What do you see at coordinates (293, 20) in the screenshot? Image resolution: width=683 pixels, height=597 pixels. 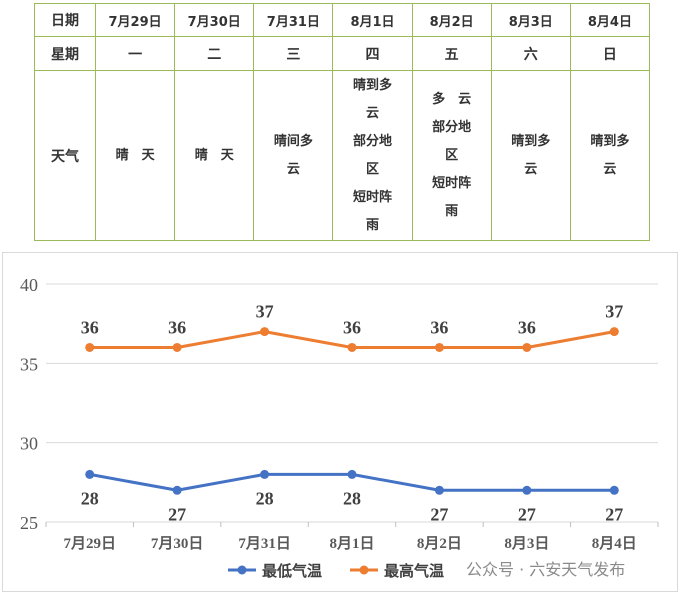 I see `date-cell: 7月31日` at bounding box center [293, 20].